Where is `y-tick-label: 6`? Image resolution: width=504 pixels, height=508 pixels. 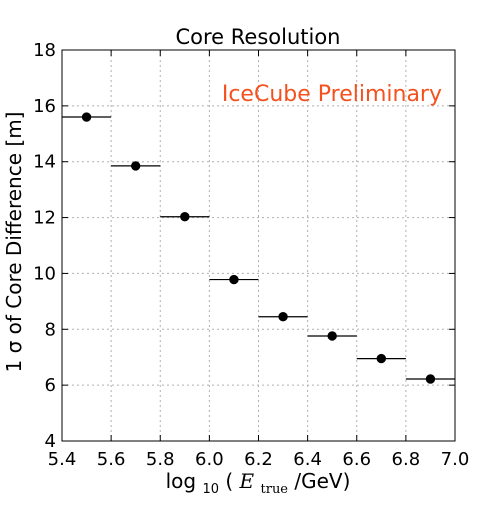 y-tick-label: 6 is located at coordinates (50, 385).